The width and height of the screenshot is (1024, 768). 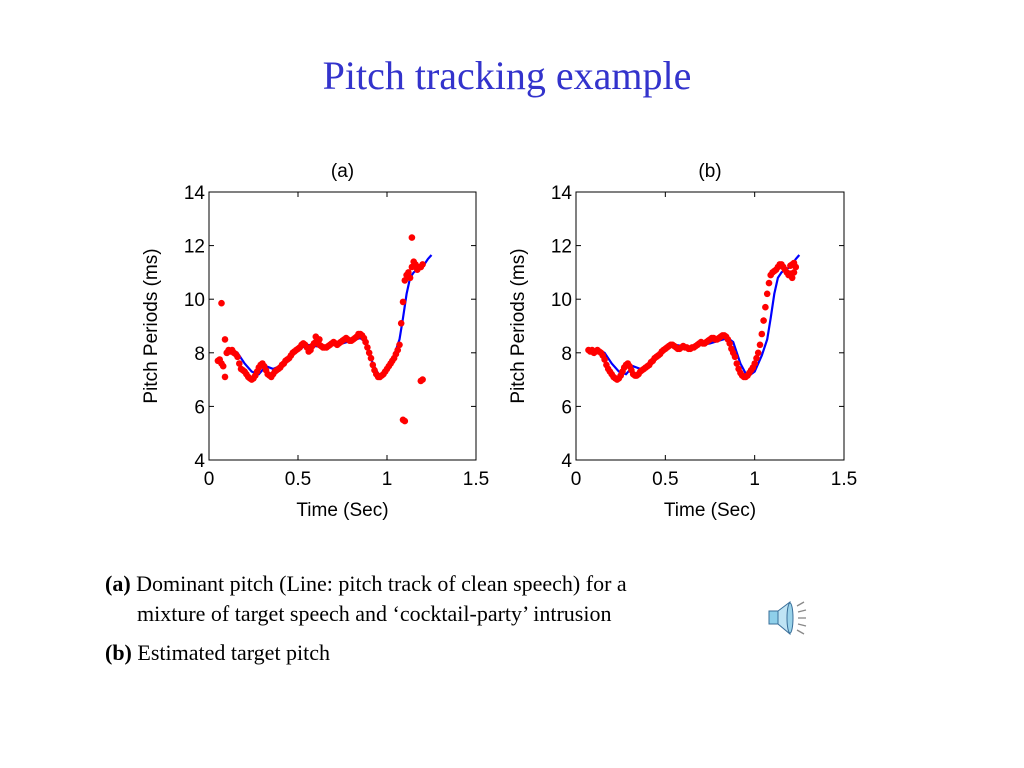 What do you see at coordinates (566, 354) in the screenshot?
I see `chart-1-ytick-label: 8` at bounding box center [566, 354].